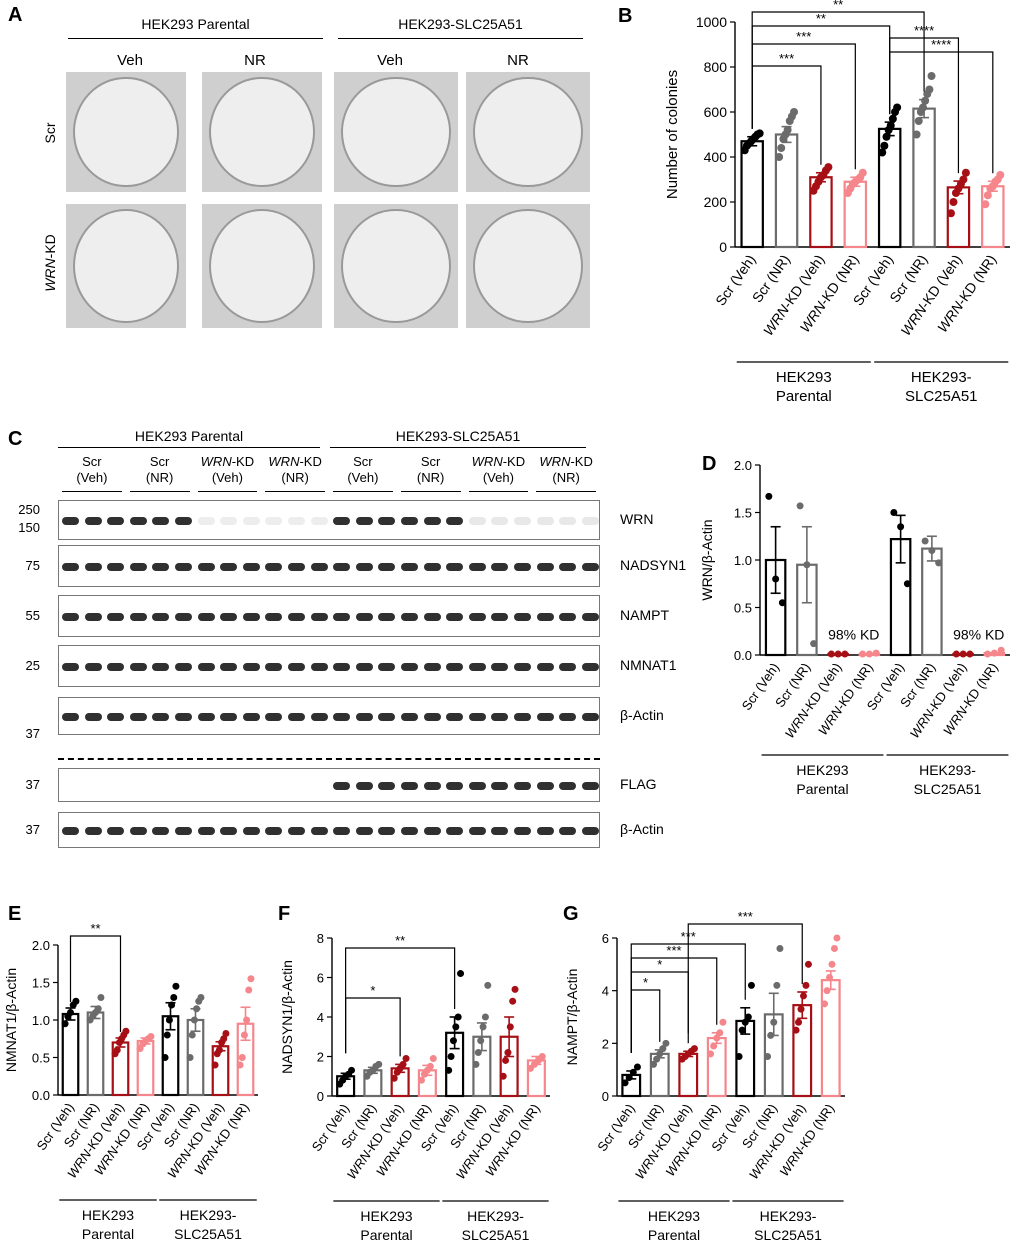 The width and height of the screenshot is (1020, 1251). I want to click on y-tick-label: 0.5, so click(743, 608).